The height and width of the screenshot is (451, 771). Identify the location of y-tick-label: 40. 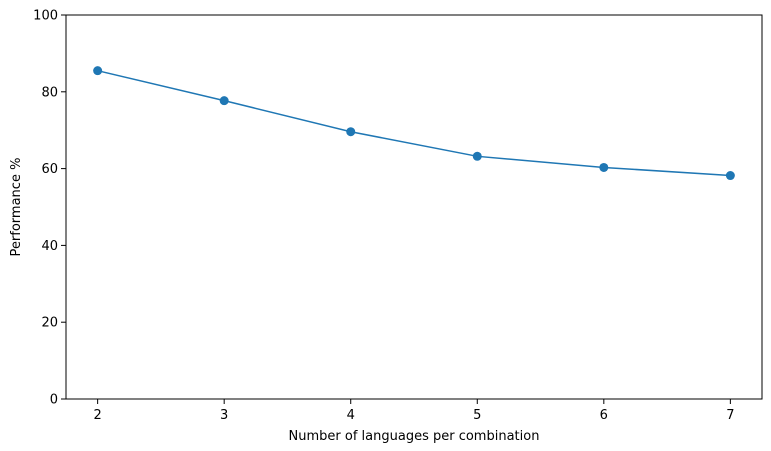
(49, 246).